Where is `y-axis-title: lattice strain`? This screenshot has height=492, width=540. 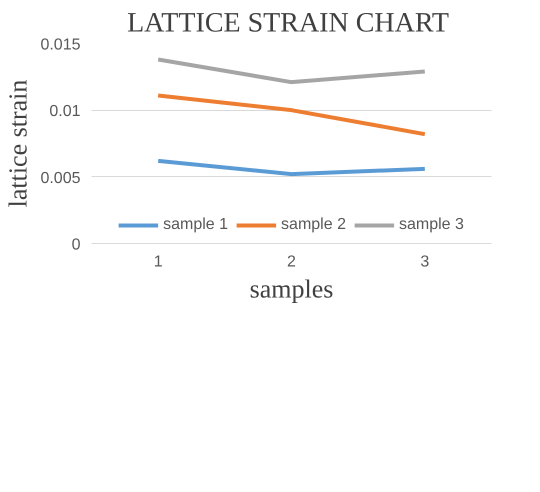
y-axis-title: lattice strain is located at coordinates (17, 144).